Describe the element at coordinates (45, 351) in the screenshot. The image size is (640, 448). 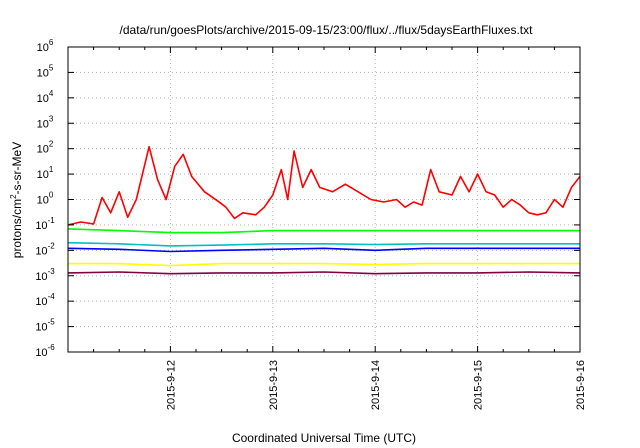
I see `y-tick-label: 10⁻⁶` at that location.